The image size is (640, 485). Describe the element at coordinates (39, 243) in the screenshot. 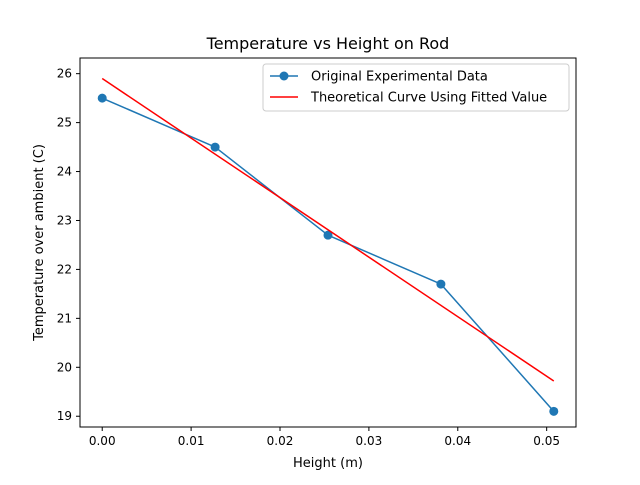

I see `y-axis-label: Temperature over ambient (C)` at that location.